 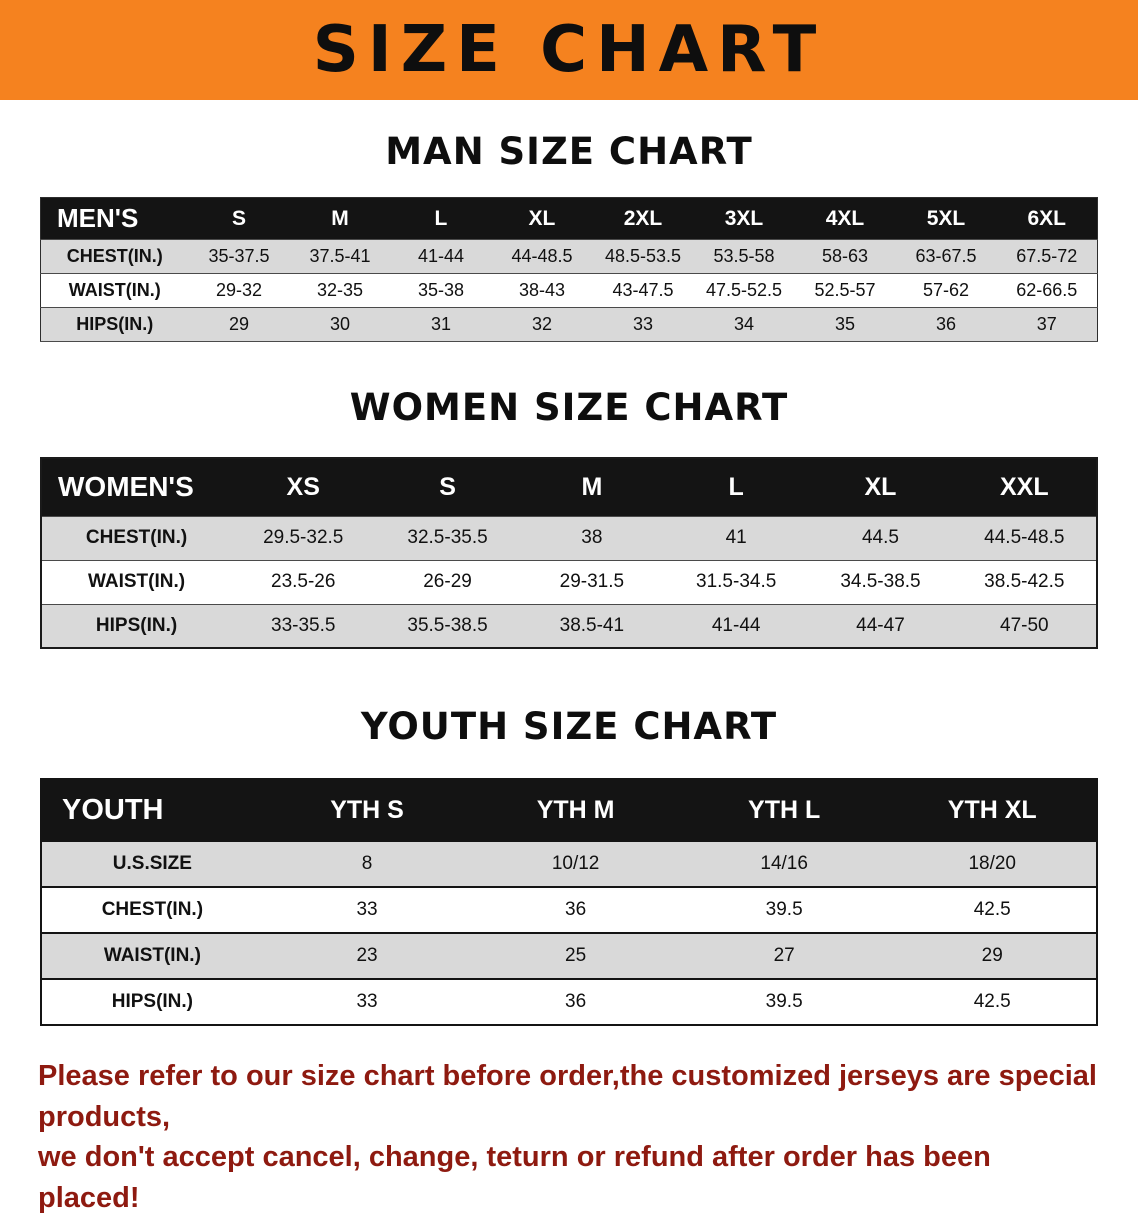 What do you see at coordinates (945, 290) in the screenshot?
I see `size-value-cell: 57-62` at bounding box center [945, 290].